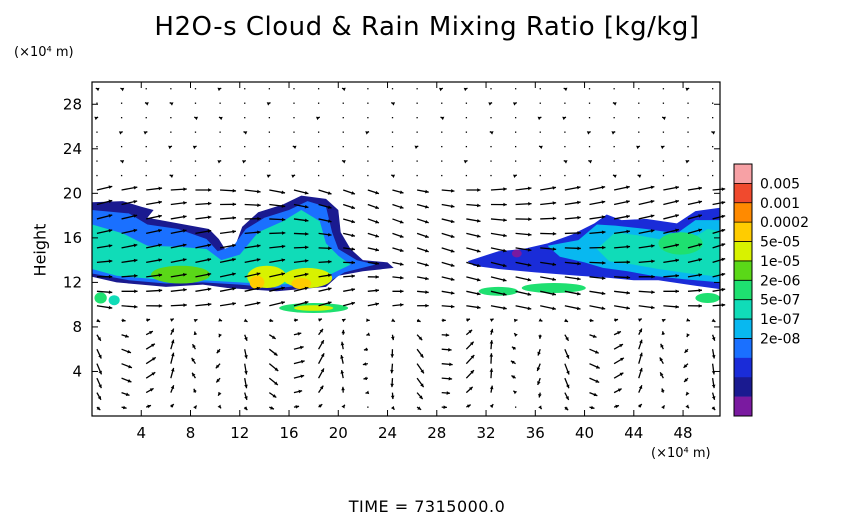 The height and width of the screenshot is (519, 854). What do you see at coordinates (436, 433) in the screenshot?
I see `x-tick-label: 28` at bounding box center [436, 433].